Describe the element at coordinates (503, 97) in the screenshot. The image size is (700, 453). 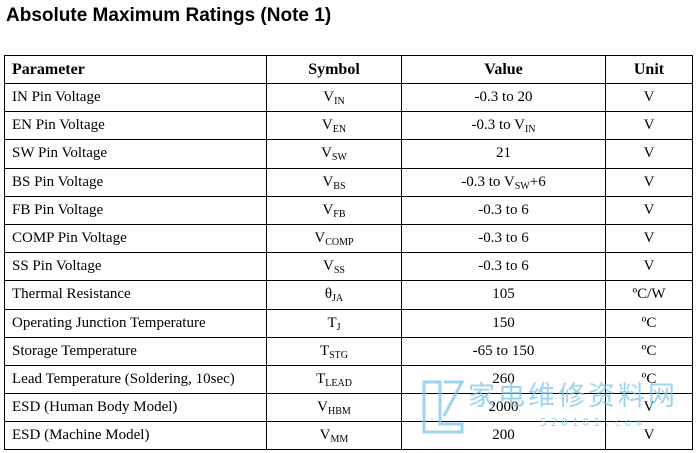
I see `value-cell: -0.3 to 20` at that location.